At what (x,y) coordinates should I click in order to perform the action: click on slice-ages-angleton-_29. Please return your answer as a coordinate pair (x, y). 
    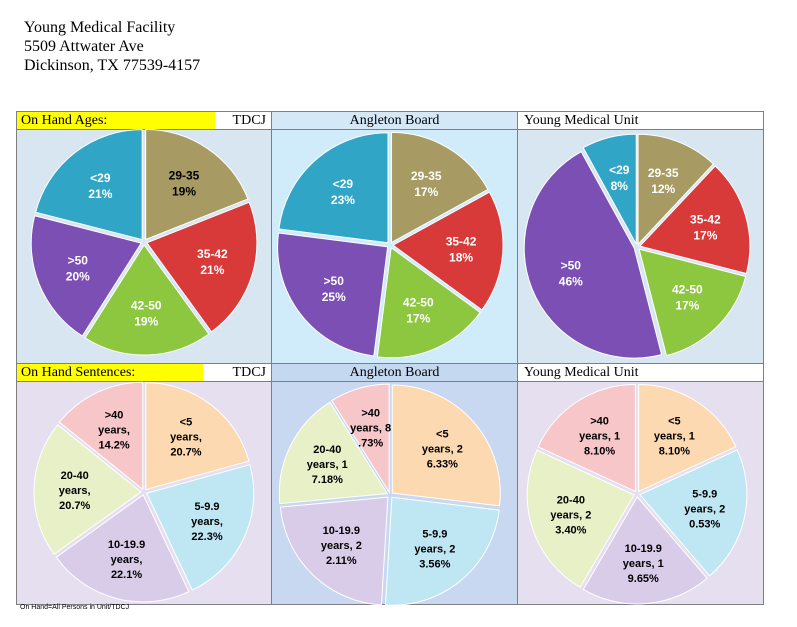
    Looking at the image, I should click on (333, 188).